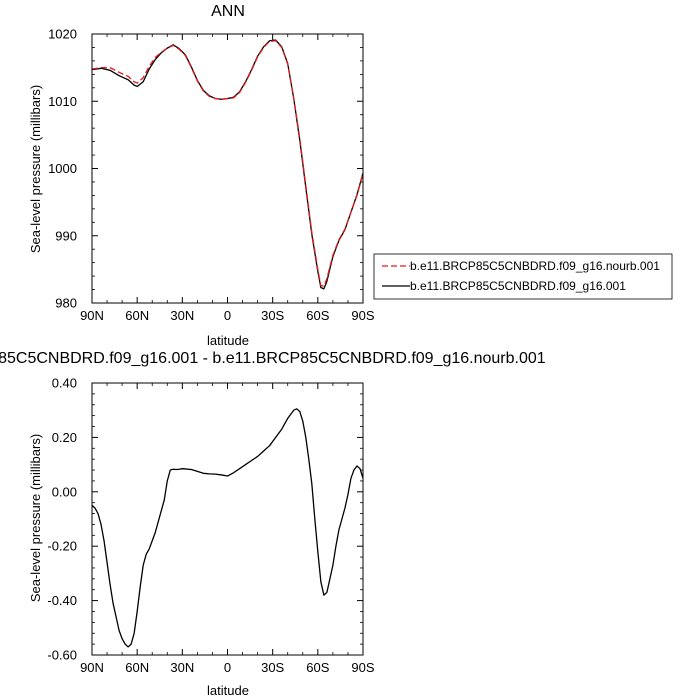 The image size is (700, 700). Describe the element at coordinates (64, 491) in the screenshot. I see `y-tick-label: 0.00` at that location.